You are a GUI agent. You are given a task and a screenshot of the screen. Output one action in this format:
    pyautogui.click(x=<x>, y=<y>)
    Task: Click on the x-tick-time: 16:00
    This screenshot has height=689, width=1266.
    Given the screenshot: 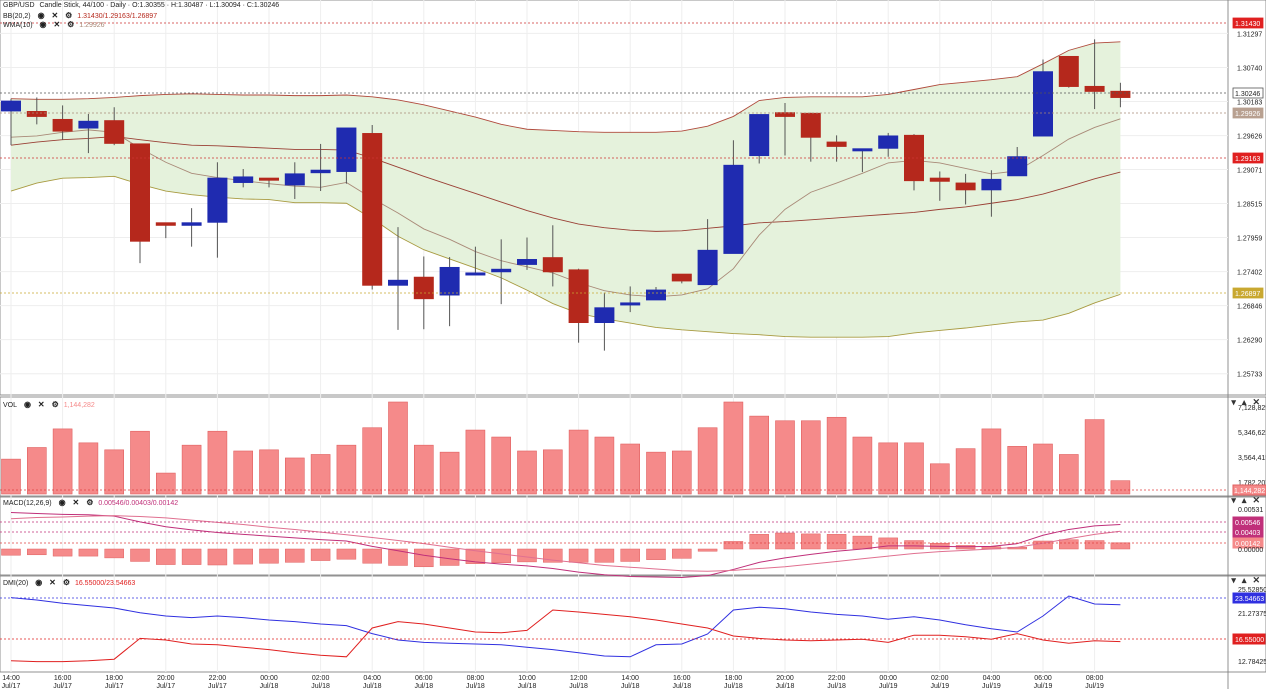 What is the action you would take?
    pyautogui.click(x=63, y=678)
    